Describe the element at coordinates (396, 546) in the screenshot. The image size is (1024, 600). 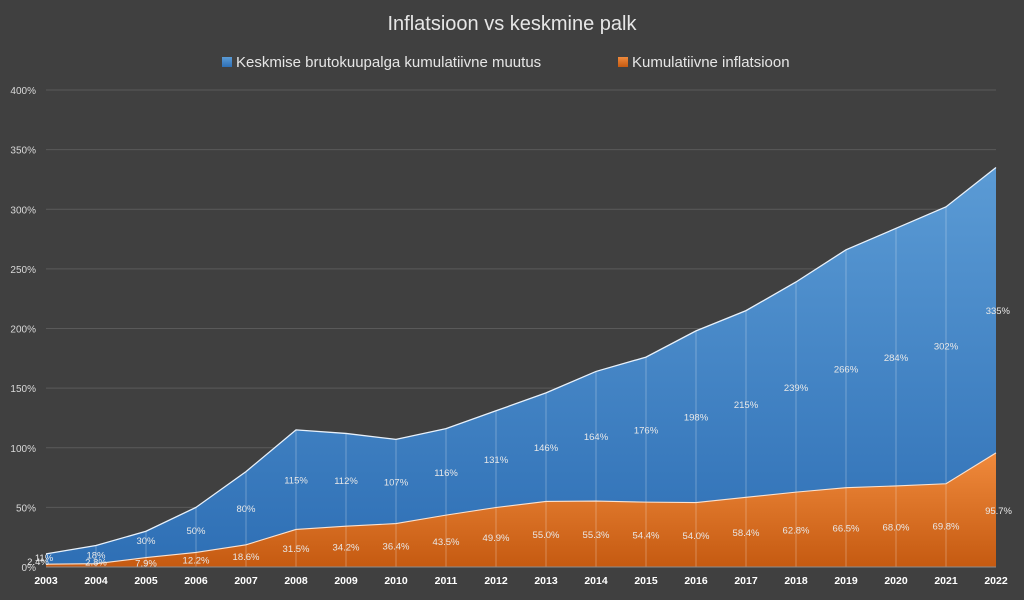
I see `data-label-inflation: 36.4%` at that location.